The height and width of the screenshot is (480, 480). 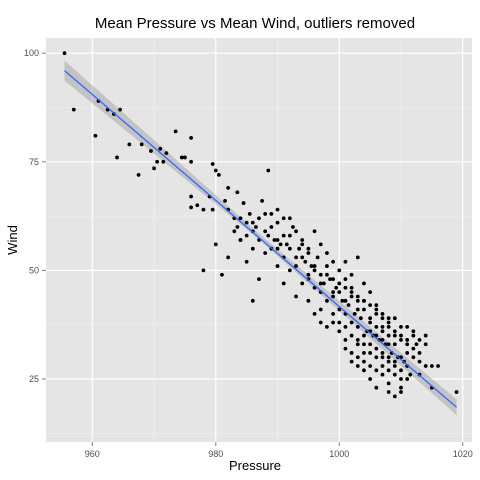 What do you see at coordinates (31, 53) in the screenshot?
I see `y-tick-label: 100` at bounding box center [31, 53].